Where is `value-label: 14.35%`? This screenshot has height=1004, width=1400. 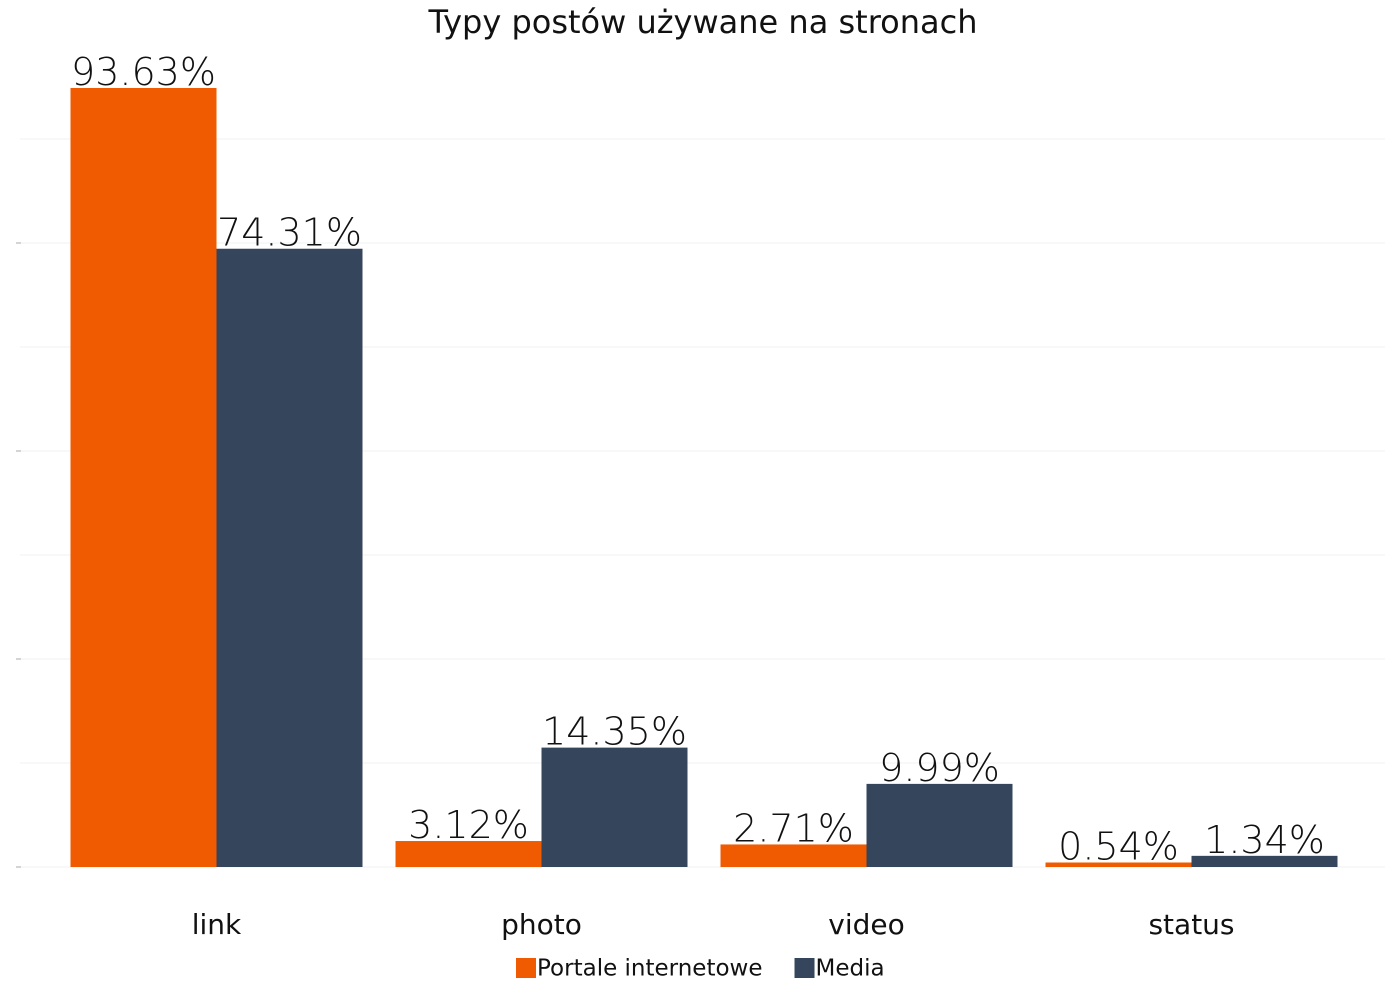
value-label: 14.35% is located at coordinates (614, 732).